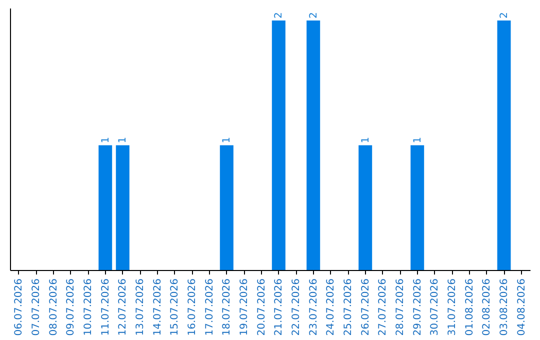  What do you see at coordinates (452, 307) in the screenshot?
I see `x-tick-label: 31.07.2026` at bounding box center [452, 307].